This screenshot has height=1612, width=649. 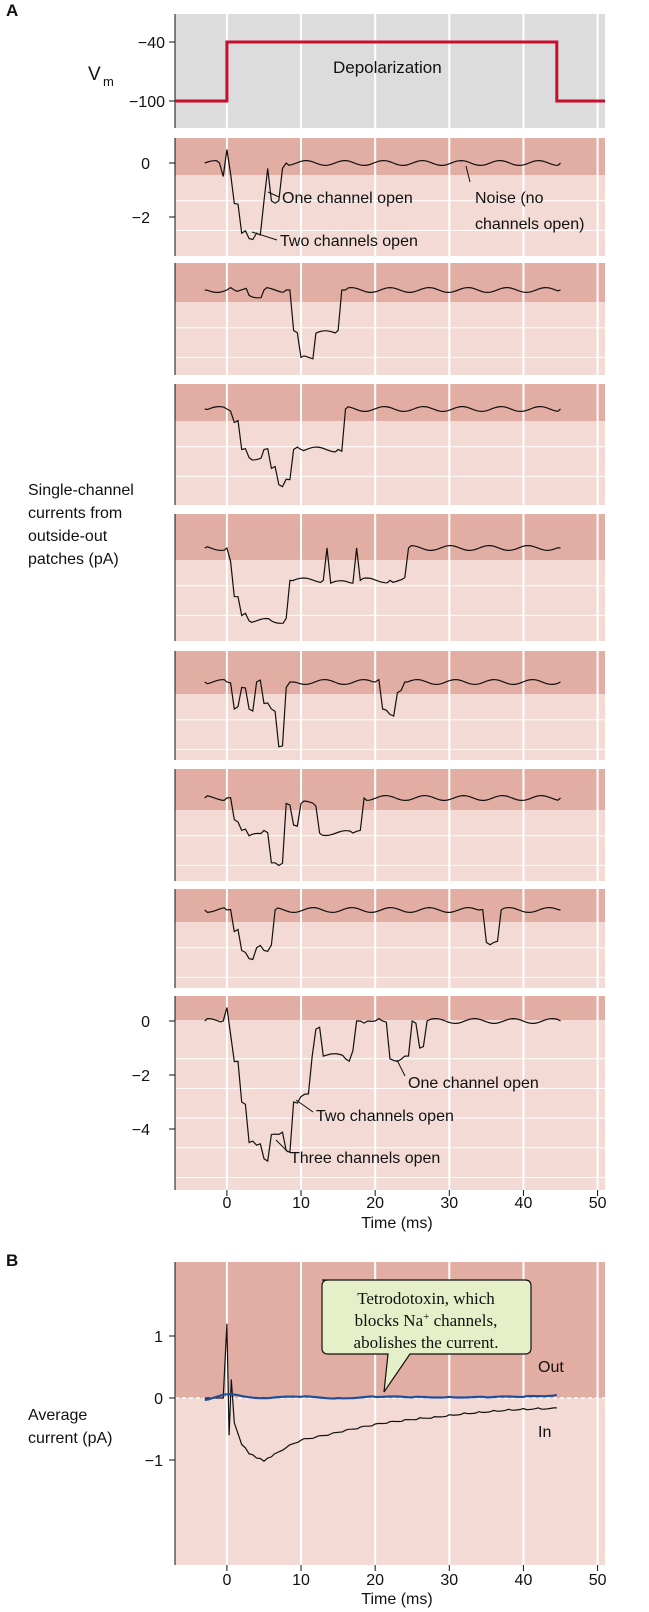 I want to click on in-label: In, so click(x=544, y=1432).